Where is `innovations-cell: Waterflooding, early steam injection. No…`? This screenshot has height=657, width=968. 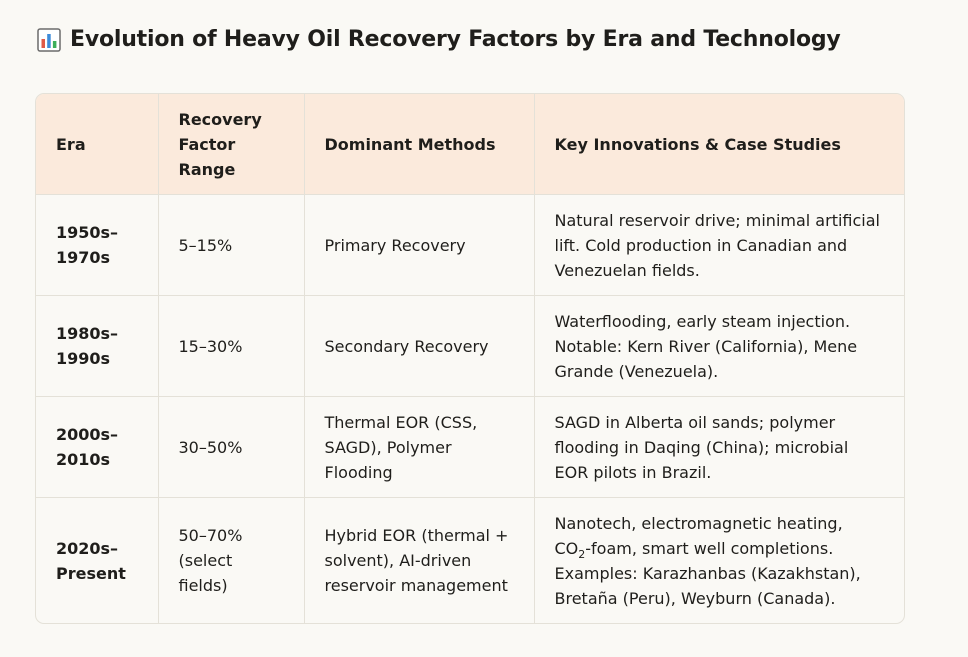 innovations-cell: Waterflooding, early steam injection. No… is located at coordinates (719, 346).